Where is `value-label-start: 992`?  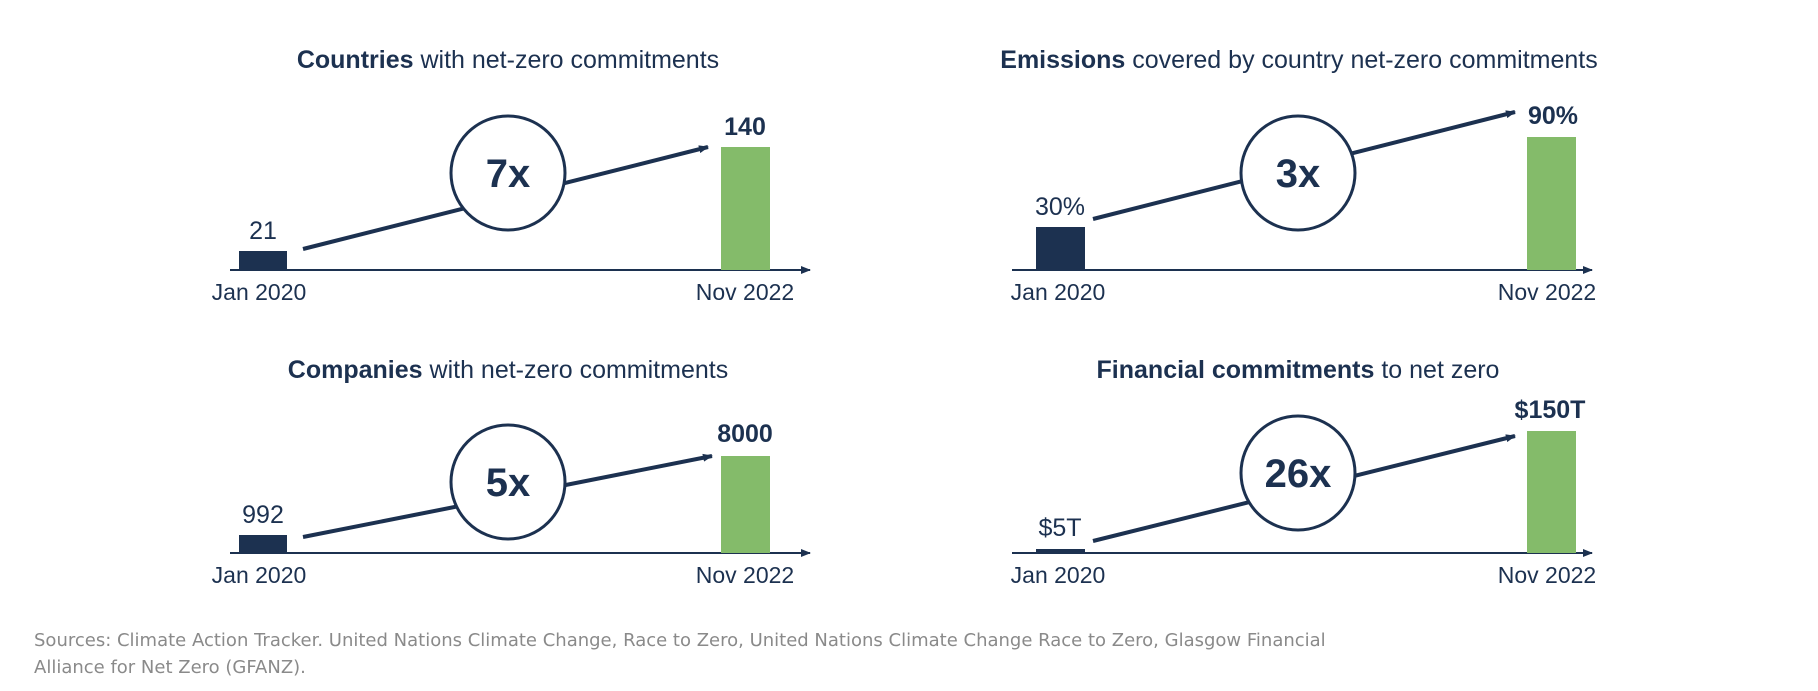
value-label-start: 992 is located at coordinates (263, 515).